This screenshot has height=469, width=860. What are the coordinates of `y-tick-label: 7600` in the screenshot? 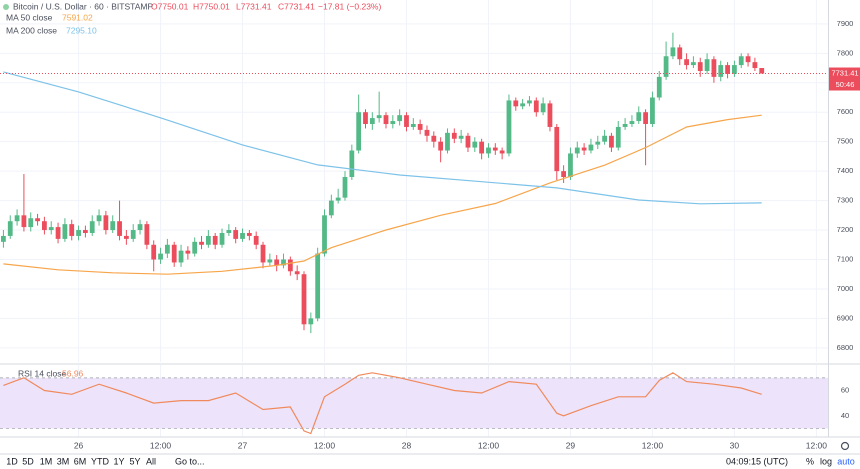 It's located at (845, 111).